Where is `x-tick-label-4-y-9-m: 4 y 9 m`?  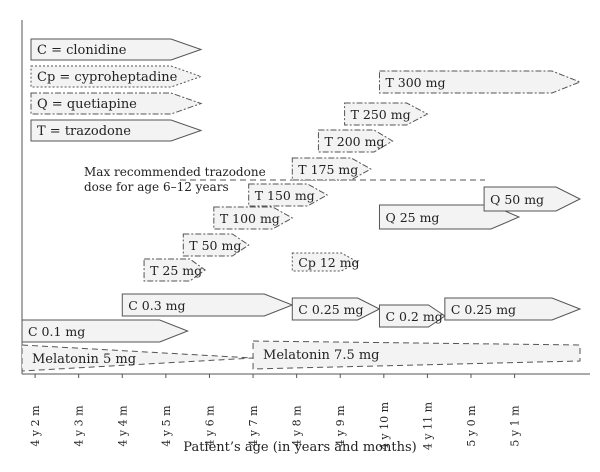
x-tick-label-4-y-9-m: 4 y 9 m is located at coordinates (340, 426).